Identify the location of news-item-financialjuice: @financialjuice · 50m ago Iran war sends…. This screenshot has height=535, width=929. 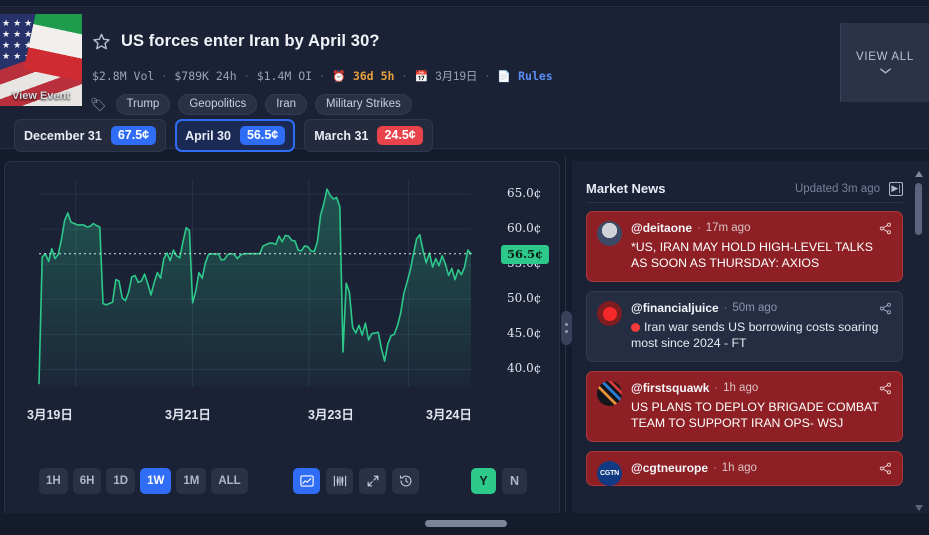
(744, 326).